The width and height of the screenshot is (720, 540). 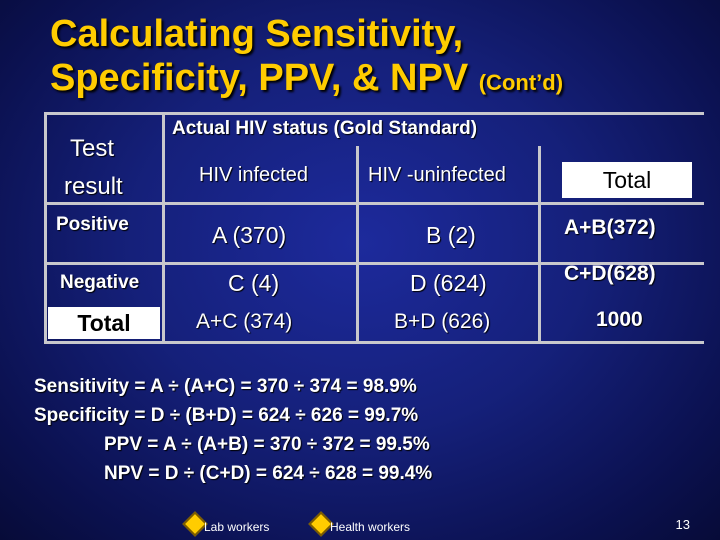 What do you see at coordinates (442, 321) in the screenshot?
I see `cell-b-plus-d: B+D (626)` at bounding box center [442, 321].